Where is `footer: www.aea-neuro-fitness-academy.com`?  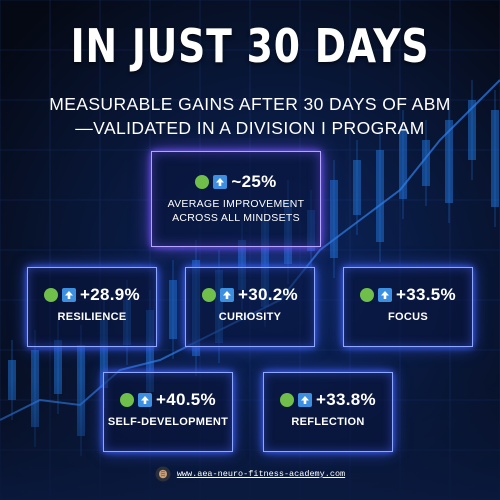 footer: www.aea-neuro-fitness-academy.com is located at coordinates (250, 474).